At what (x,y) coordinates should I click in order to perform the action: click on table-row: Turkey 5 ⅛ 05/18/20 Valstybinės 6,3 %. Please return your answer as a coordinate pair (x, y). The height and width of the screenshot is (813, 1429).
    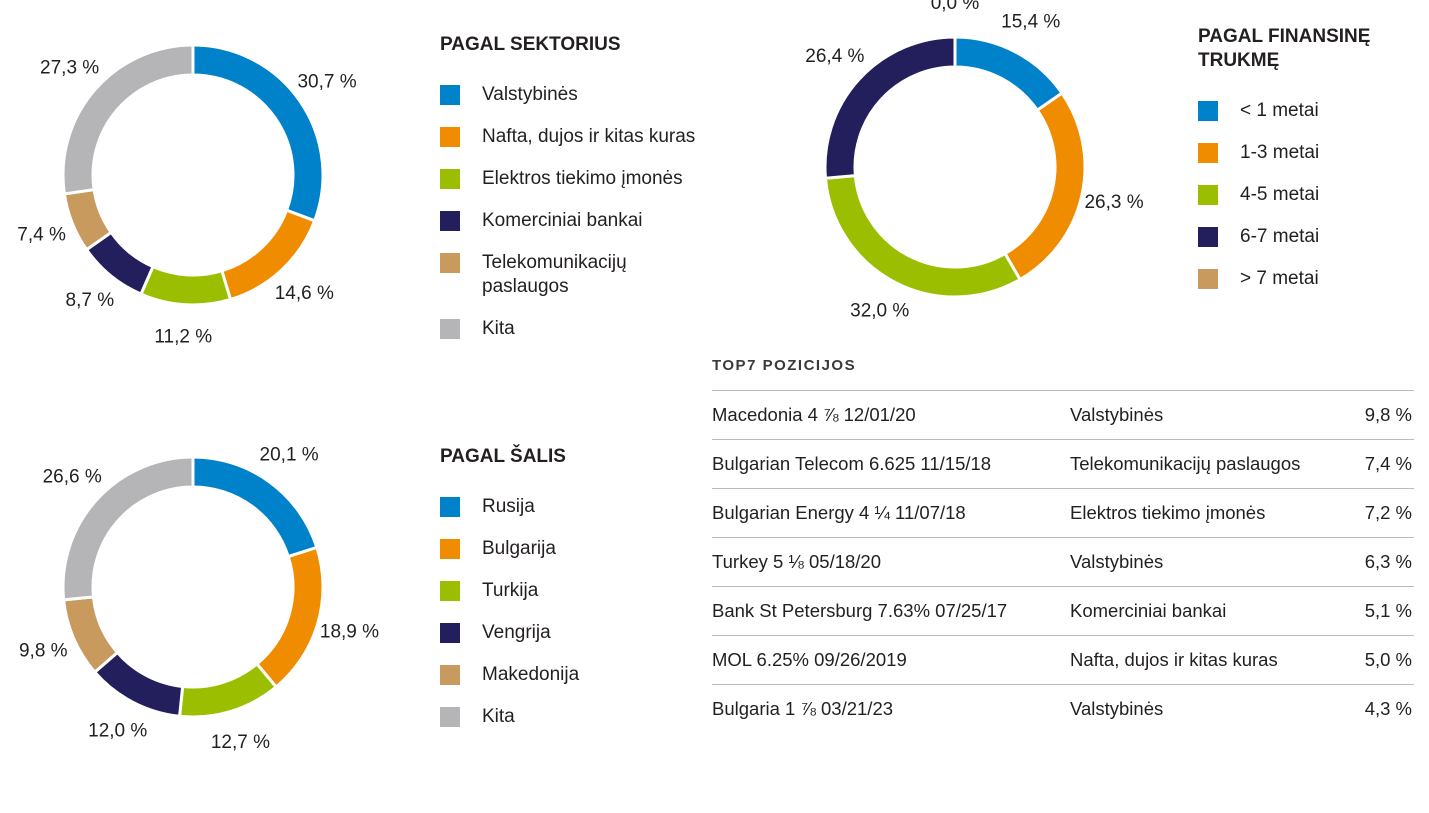
    Looking at the image, I should click on (1063, 562).